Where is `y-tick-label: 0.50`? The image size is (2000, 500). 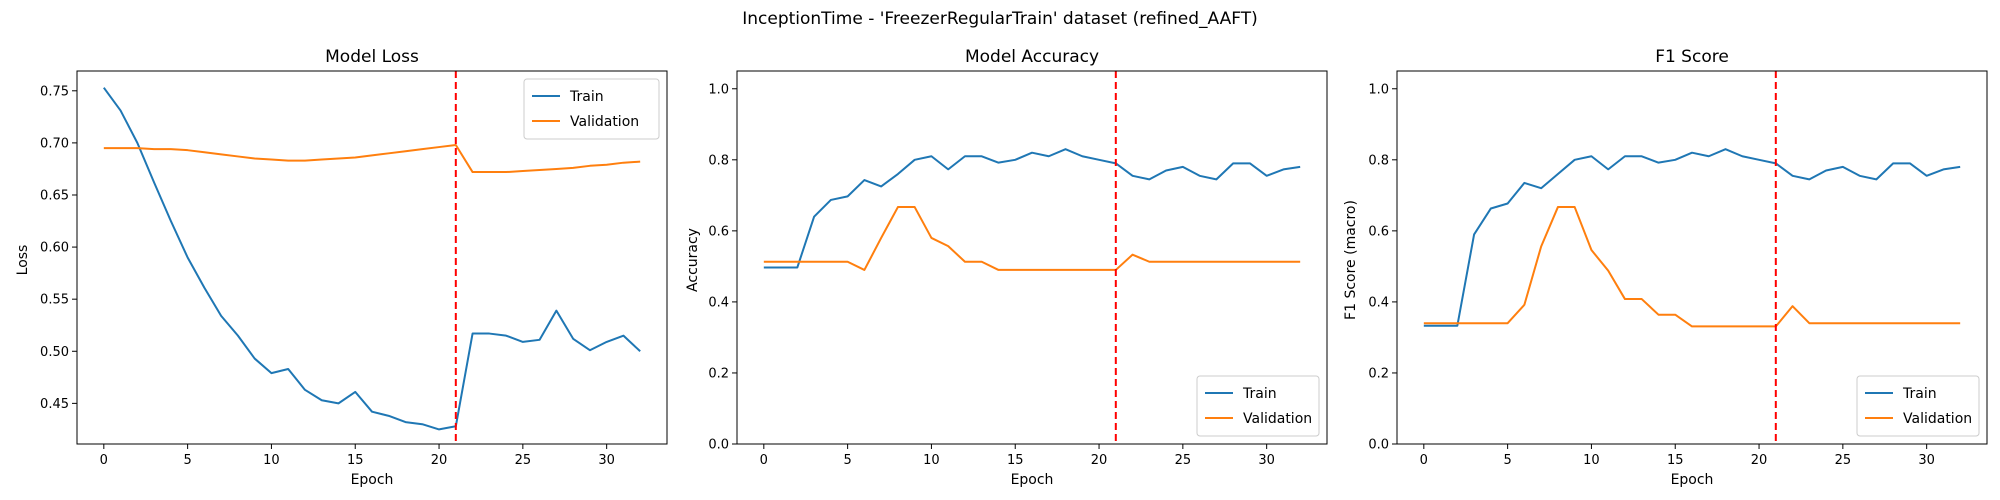 y-tick-label: 0.50 is located at coordinates (54, 352).